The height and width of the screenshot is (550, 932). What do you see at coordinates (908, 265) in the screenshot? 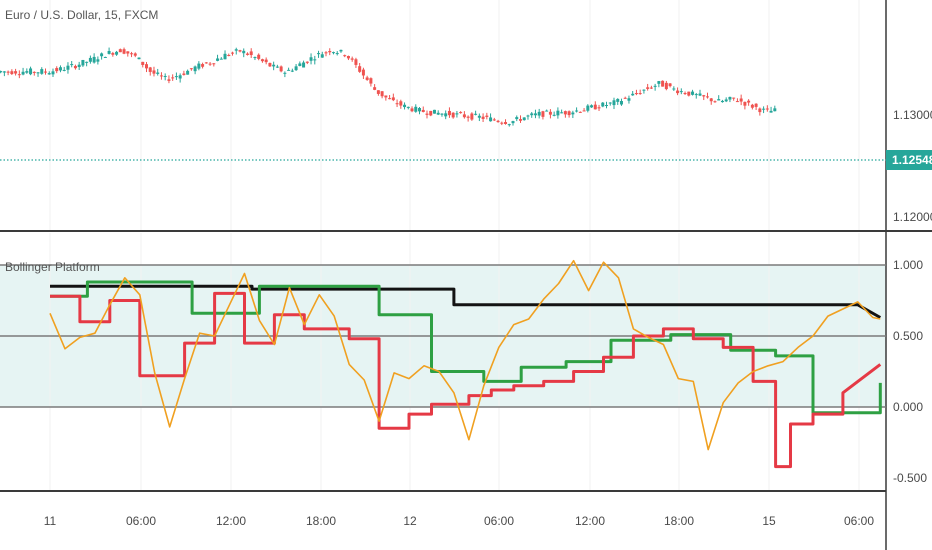
I see `indicator-tick-1: 1.000` at bounding box center [908, 265].